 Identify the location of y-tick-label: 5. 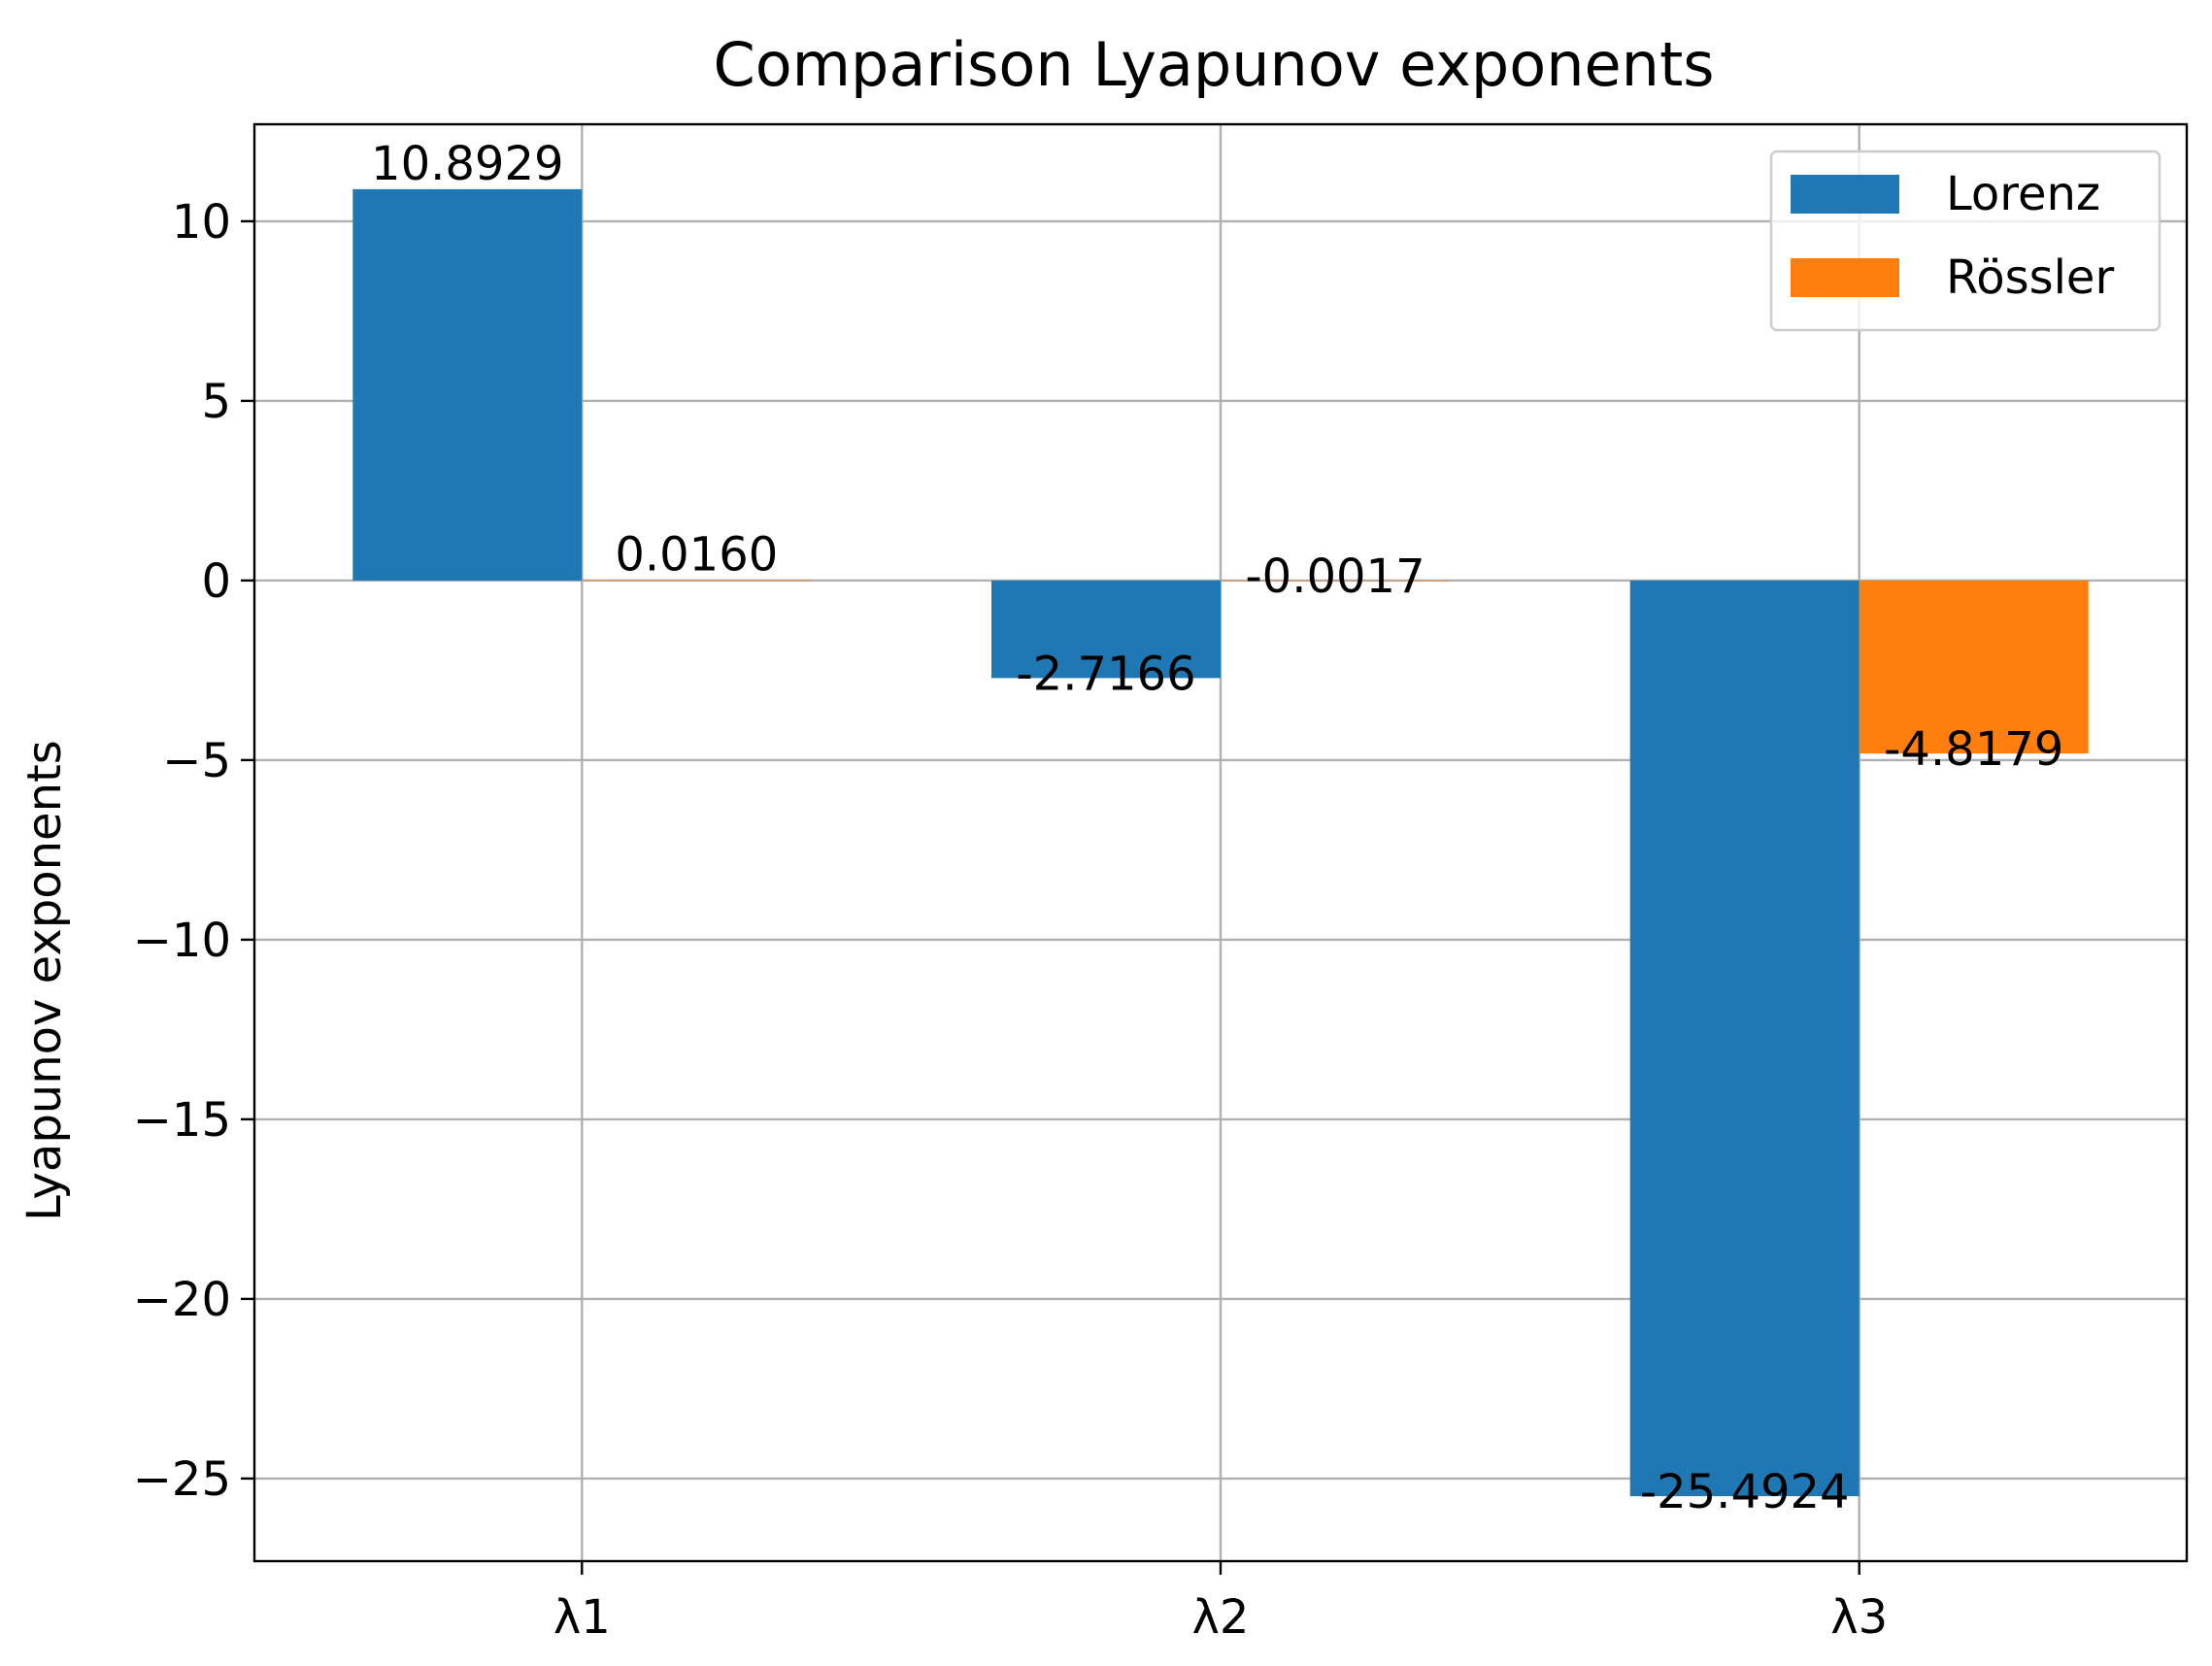
(216, 402).